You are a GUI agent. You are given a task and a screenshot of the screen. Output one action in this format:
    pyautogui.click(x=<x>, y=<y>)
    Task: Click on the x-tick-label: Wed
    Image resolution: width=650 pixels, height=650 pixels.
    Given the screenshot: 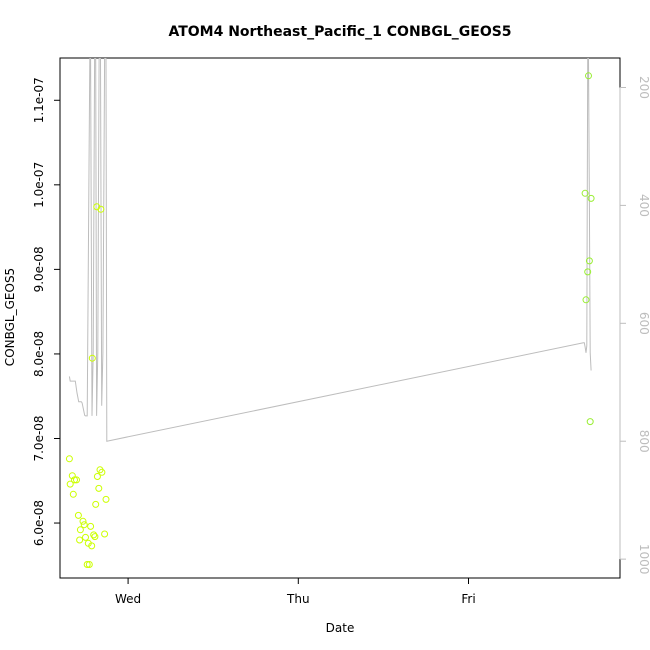 What is the action you would take?
    pyautogui.click(x=128, y=599)
    